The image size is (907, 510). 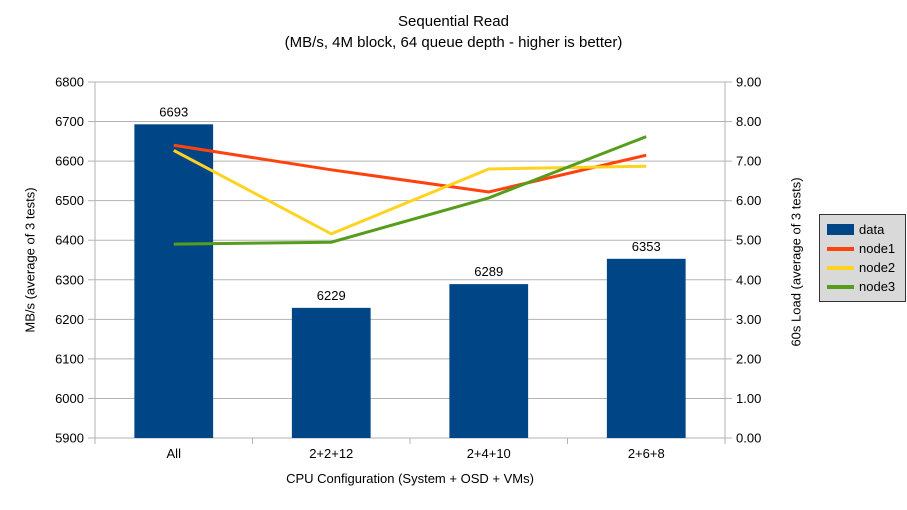 I want to click on legend-item-data: data, so click(x=866, y=229).